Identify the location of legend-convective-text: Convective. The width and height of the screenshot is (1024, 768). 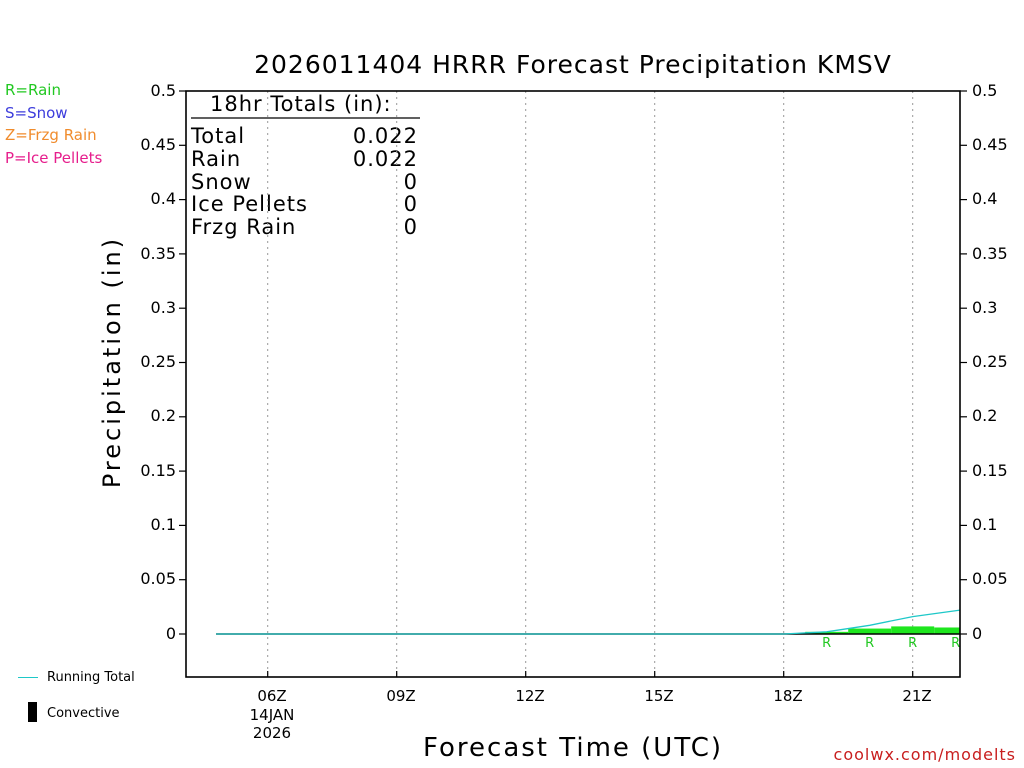
(83, 713).